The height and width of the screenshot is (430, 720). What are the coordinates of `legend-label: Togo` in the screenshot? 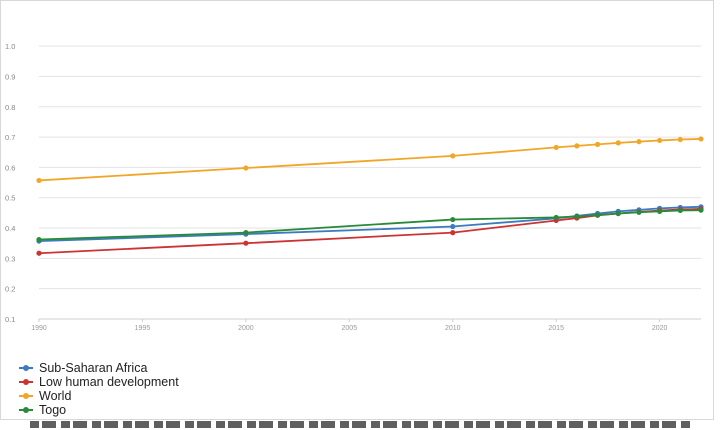 It's located at (53, 410).